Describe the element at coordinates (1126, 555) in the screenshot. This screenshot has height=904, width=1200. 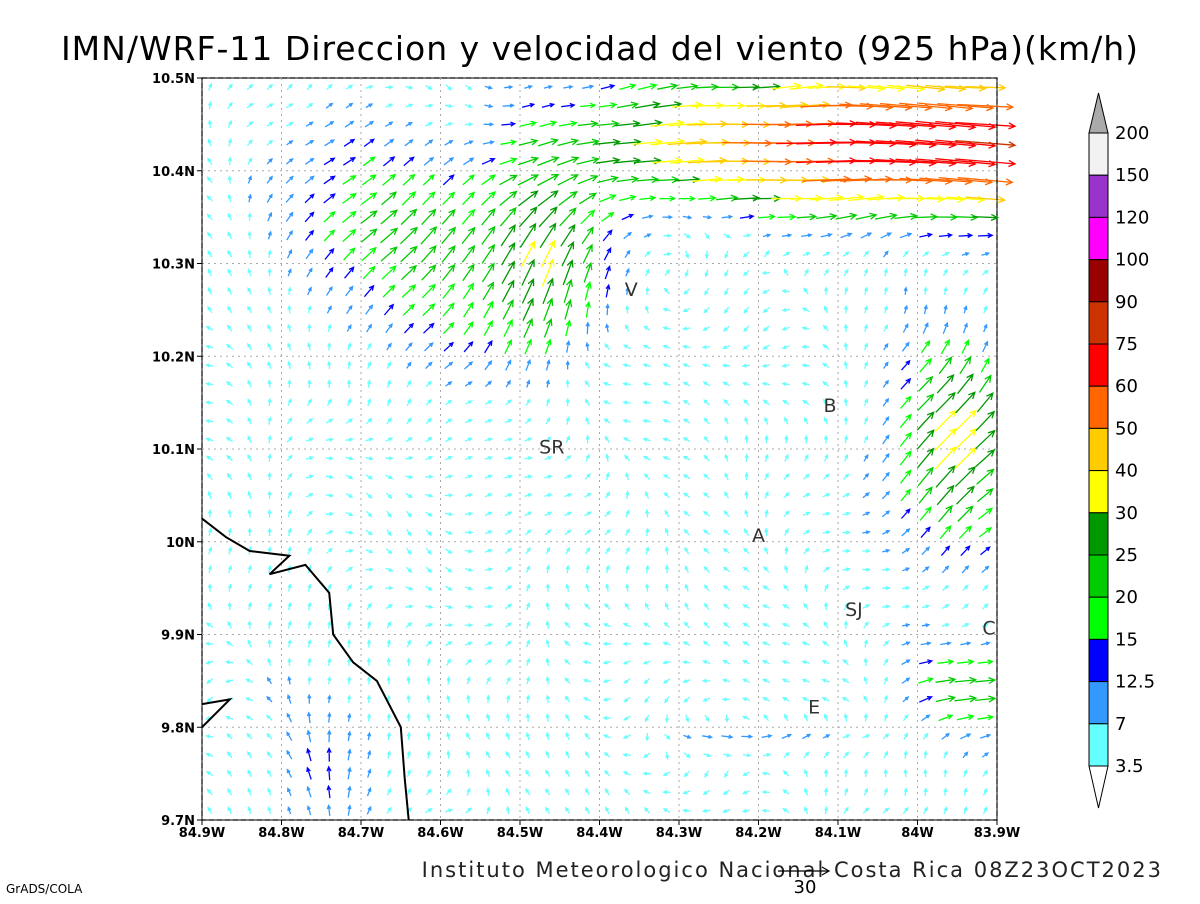
I see `colorbar-level-label: 25` at that location.